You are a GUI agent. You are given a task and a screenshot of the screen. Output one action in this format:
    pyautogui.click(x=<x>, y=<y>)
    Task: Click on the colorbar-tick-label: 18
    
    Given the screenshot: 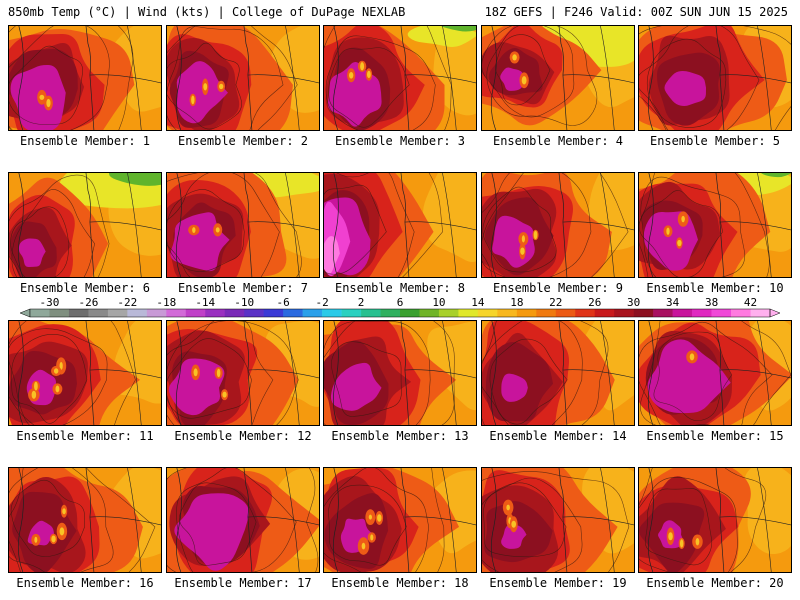 What is the action you would take?
    pyautogui.click(x=516, y=302)
    